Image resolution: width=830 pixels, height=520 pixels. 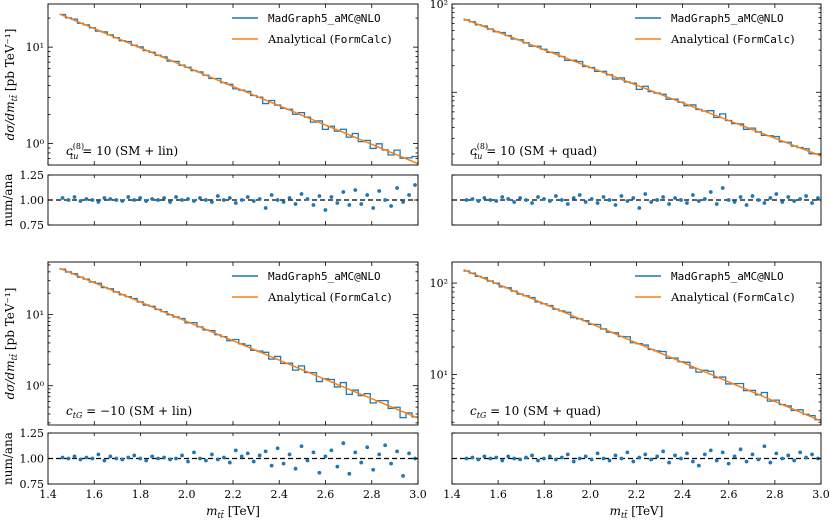 I want to click on y-tick-label: 10², so click(x=439, y=5).